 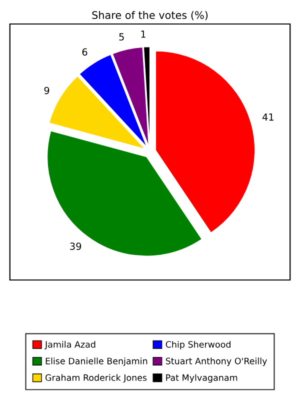 I want to click on legend-label: Chip Sherwood, so click(x=198, y=345).